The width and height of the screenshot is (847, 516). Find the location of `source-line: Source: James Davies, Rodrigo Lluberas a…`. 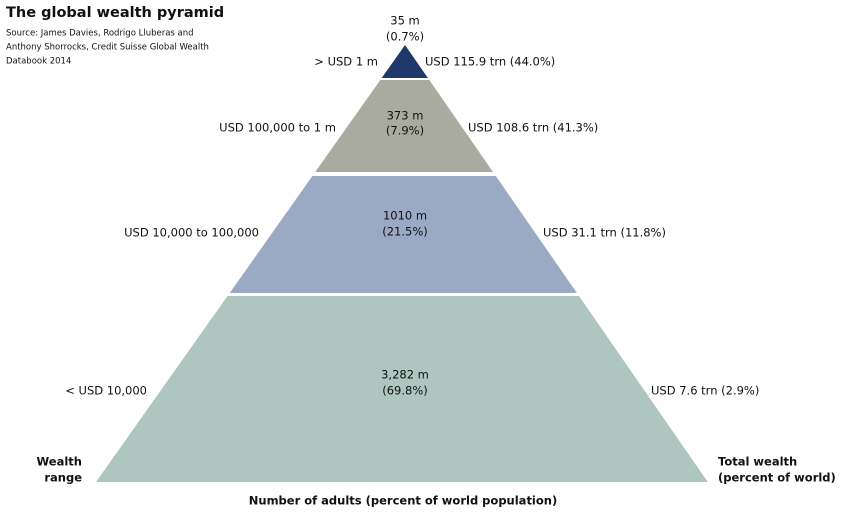

source-line: Source: James Davies, Rodrigo Lluberas a… is located at coordinates (100, 34).